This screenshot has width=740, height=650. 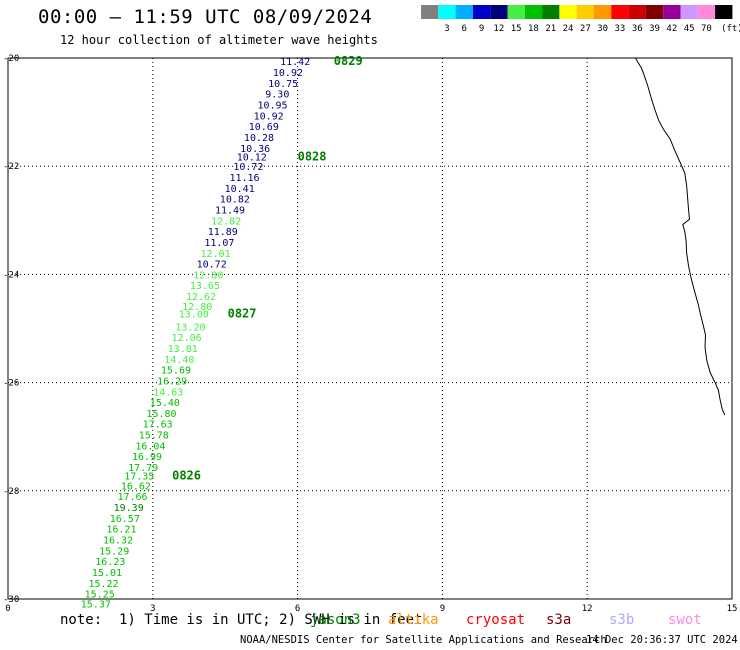 I want to click on swh-value: 12.82, so click(x=226, y=221).